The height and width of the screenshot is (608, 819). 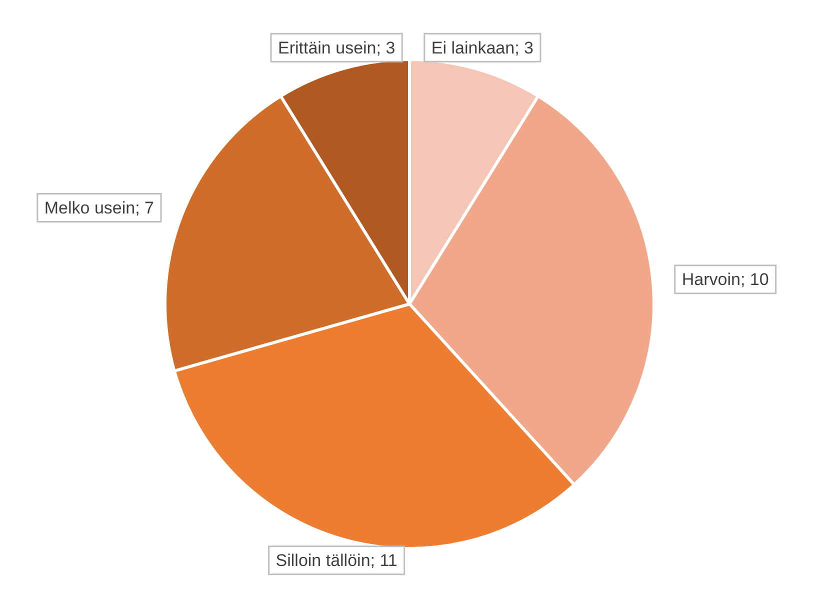 What do you see at coordinates (323, 560) in the screenshot?
I see `slice-label: Silloin tällöin` at bounding box center [323, 560].